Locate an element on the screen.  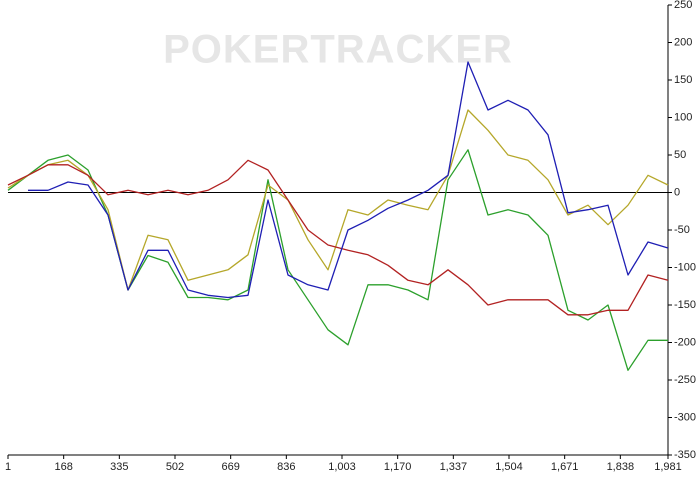
y-tick-label: -250 is located at coordinates (685, 380).